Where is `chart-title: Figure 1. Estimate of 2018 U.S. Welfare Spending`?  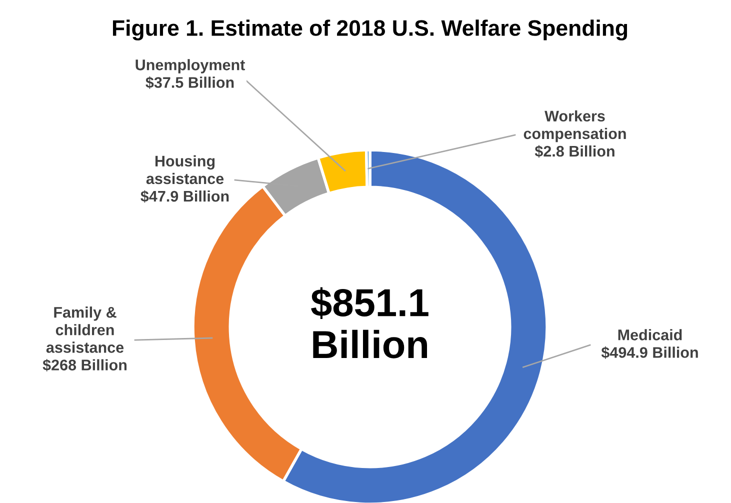 chart-title: Figure 1. Estimate of 2018 U.S. Welfare Spending is located at coordinates (370, 30).